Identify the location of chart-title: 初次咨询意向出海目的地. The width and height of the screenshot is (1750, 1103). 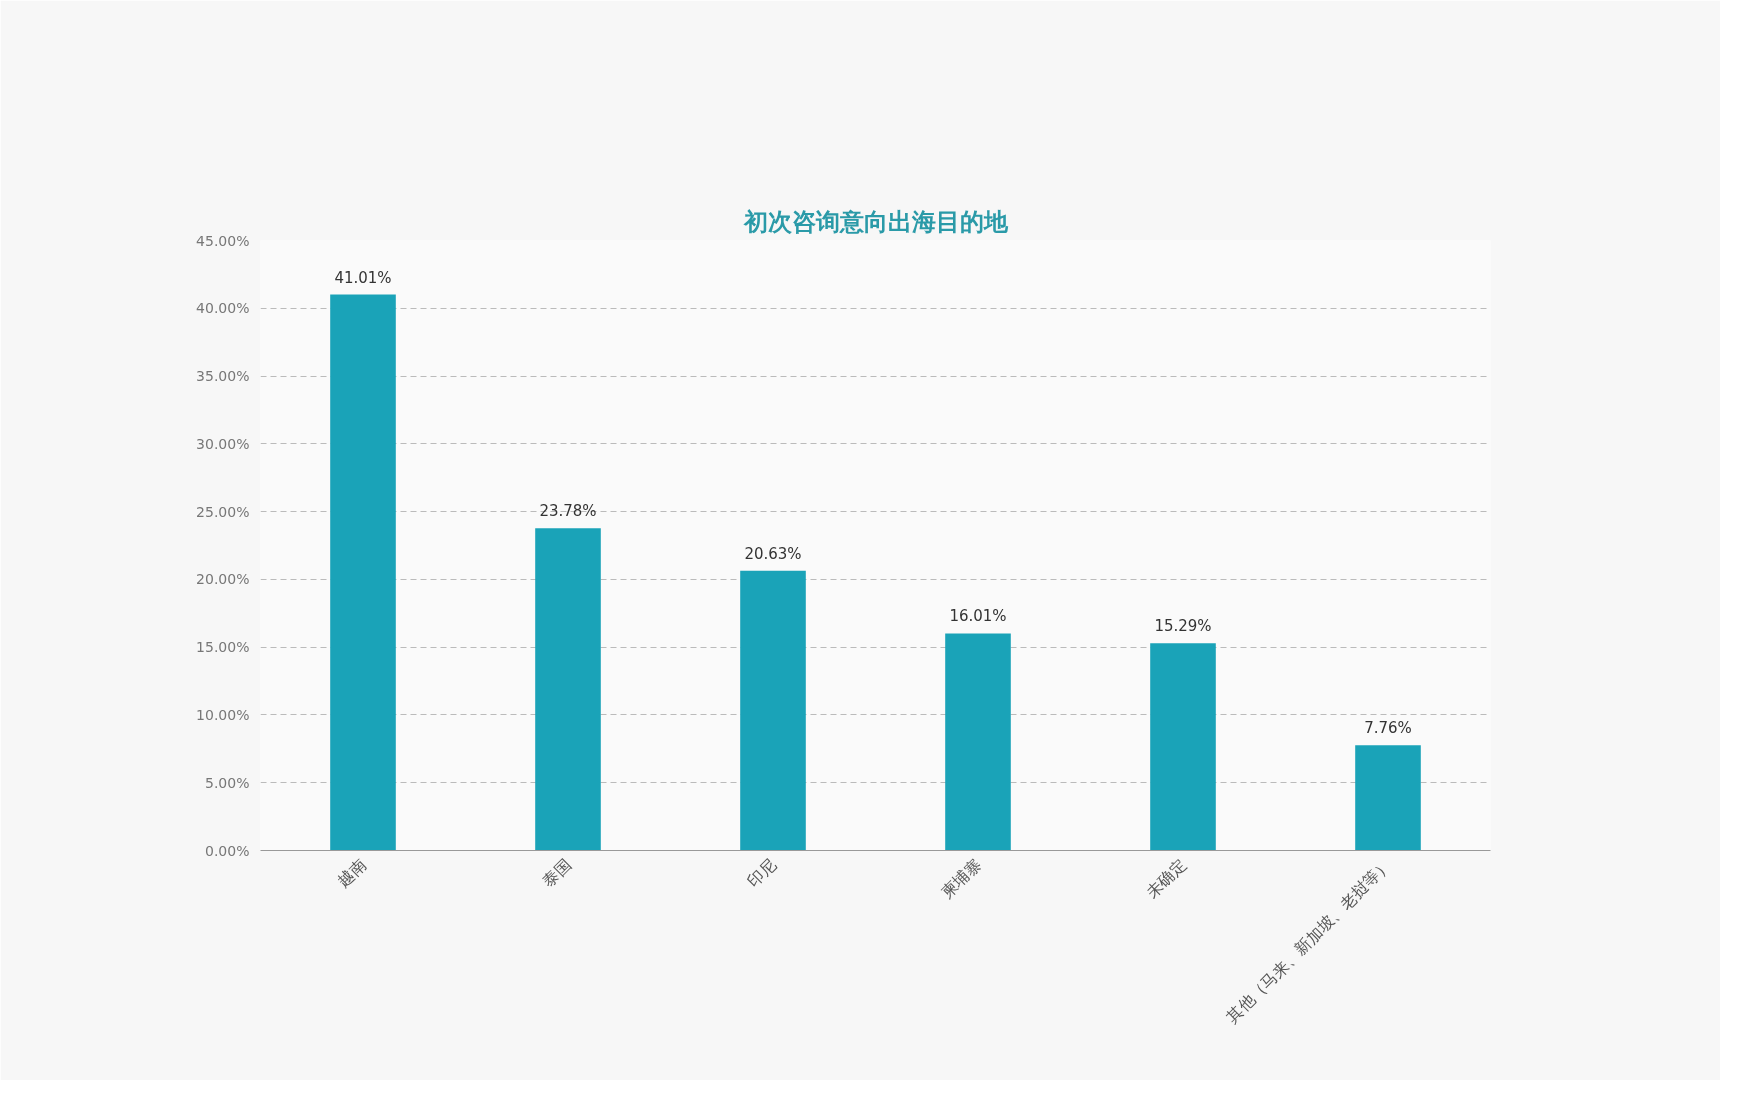
(875, 221).